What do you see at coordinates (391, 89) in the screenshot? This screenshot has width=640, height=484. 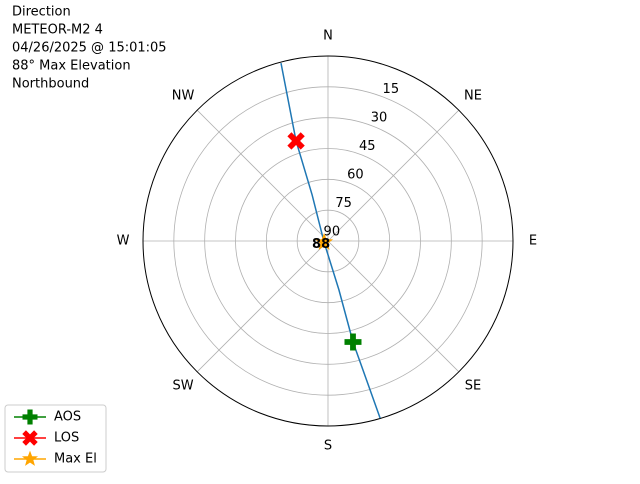 I see `r-tick-label: 15` at bounding box center [391, 89].